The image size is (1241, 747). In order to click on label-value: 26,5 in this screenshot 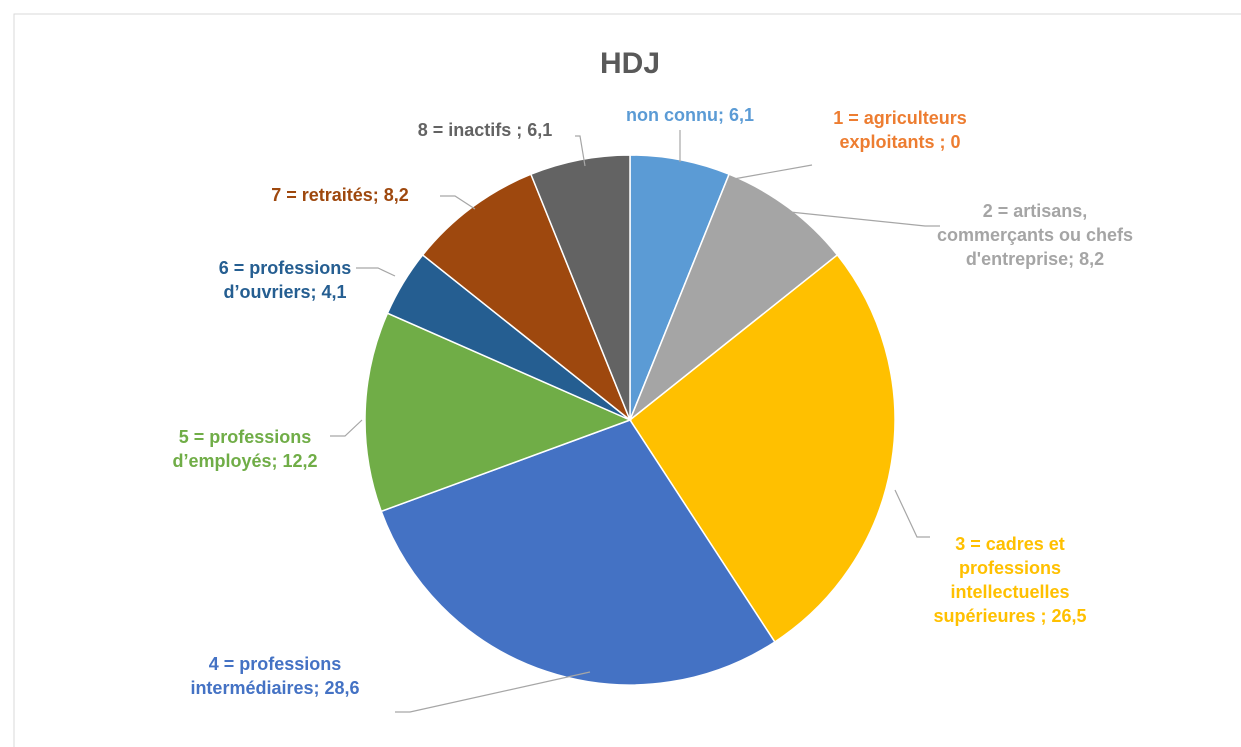, I will do `click(1069, 616)`.